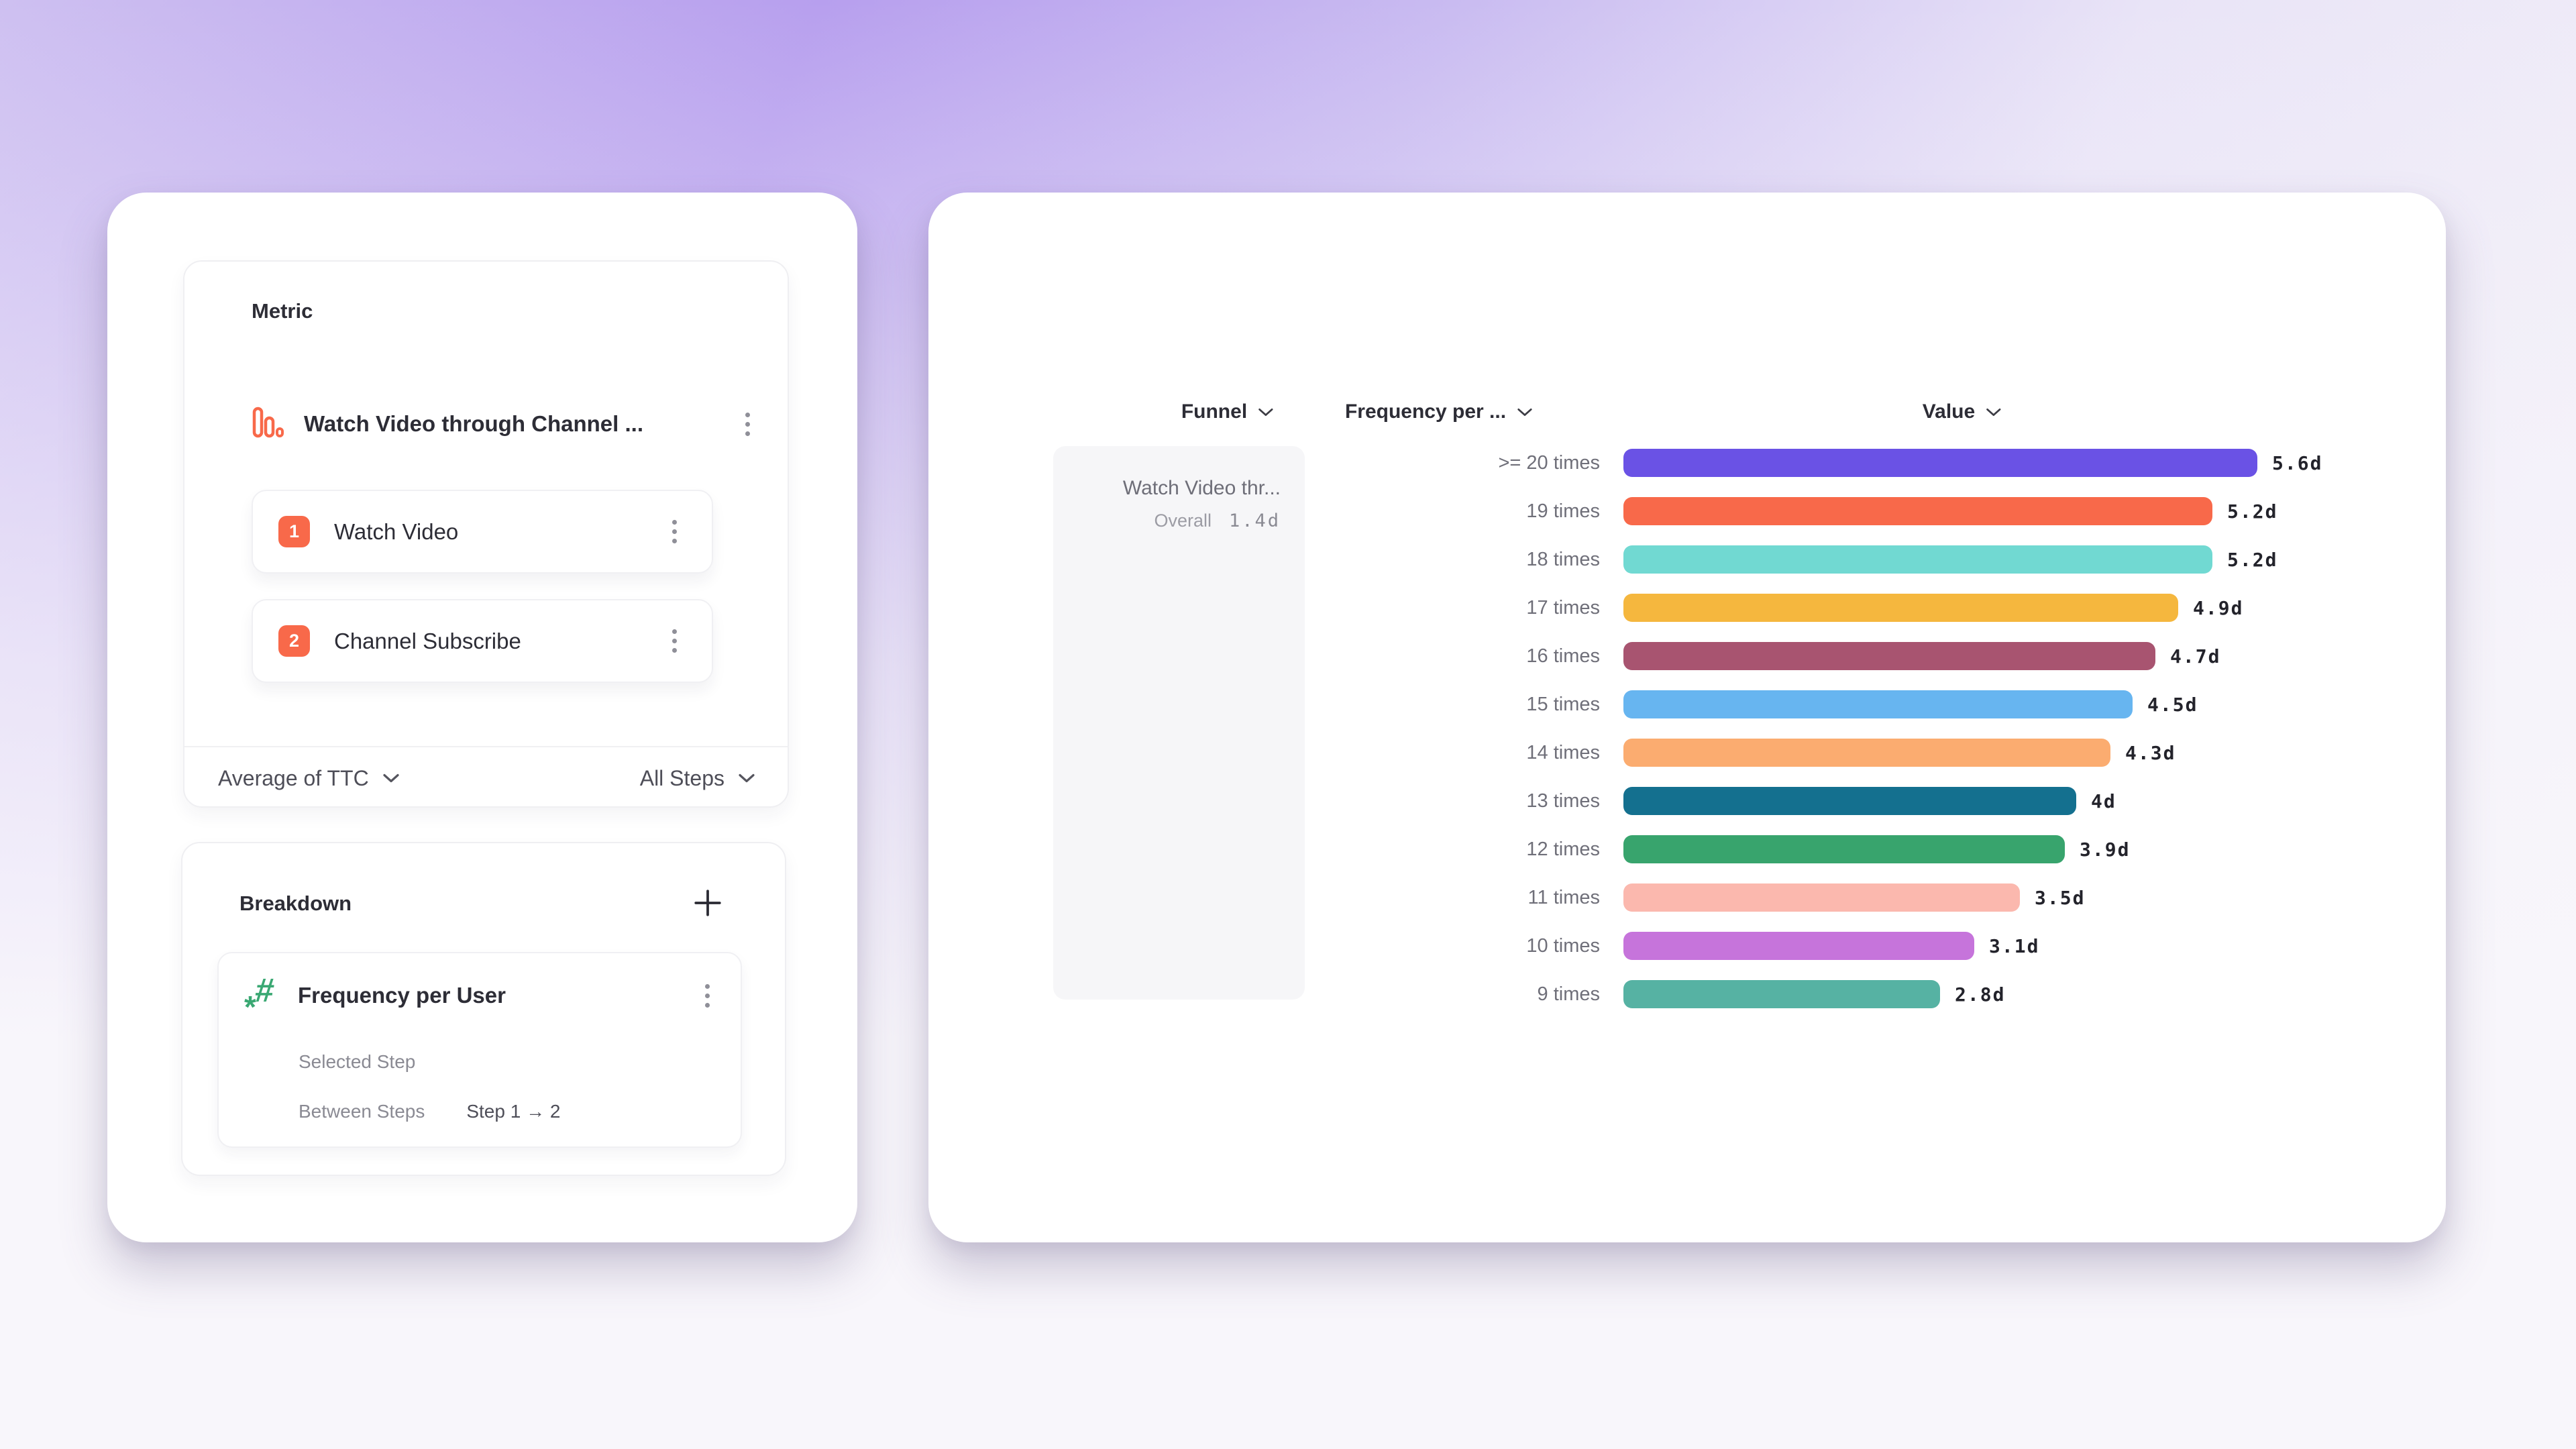 The image size is (2576, 1449). I want to click on divider, so click(486, 746).